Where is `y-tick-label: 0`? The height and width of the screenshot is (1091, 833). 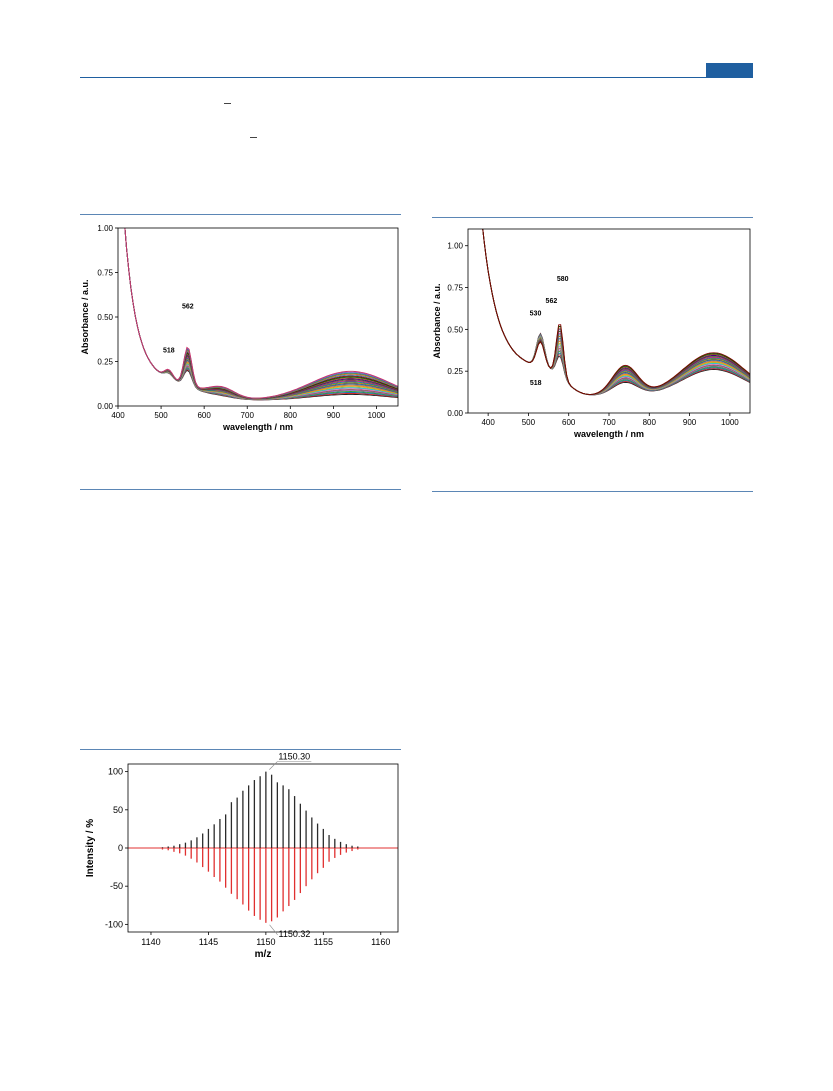 y-tick-label: 0 is located at coordinates (120, 848).